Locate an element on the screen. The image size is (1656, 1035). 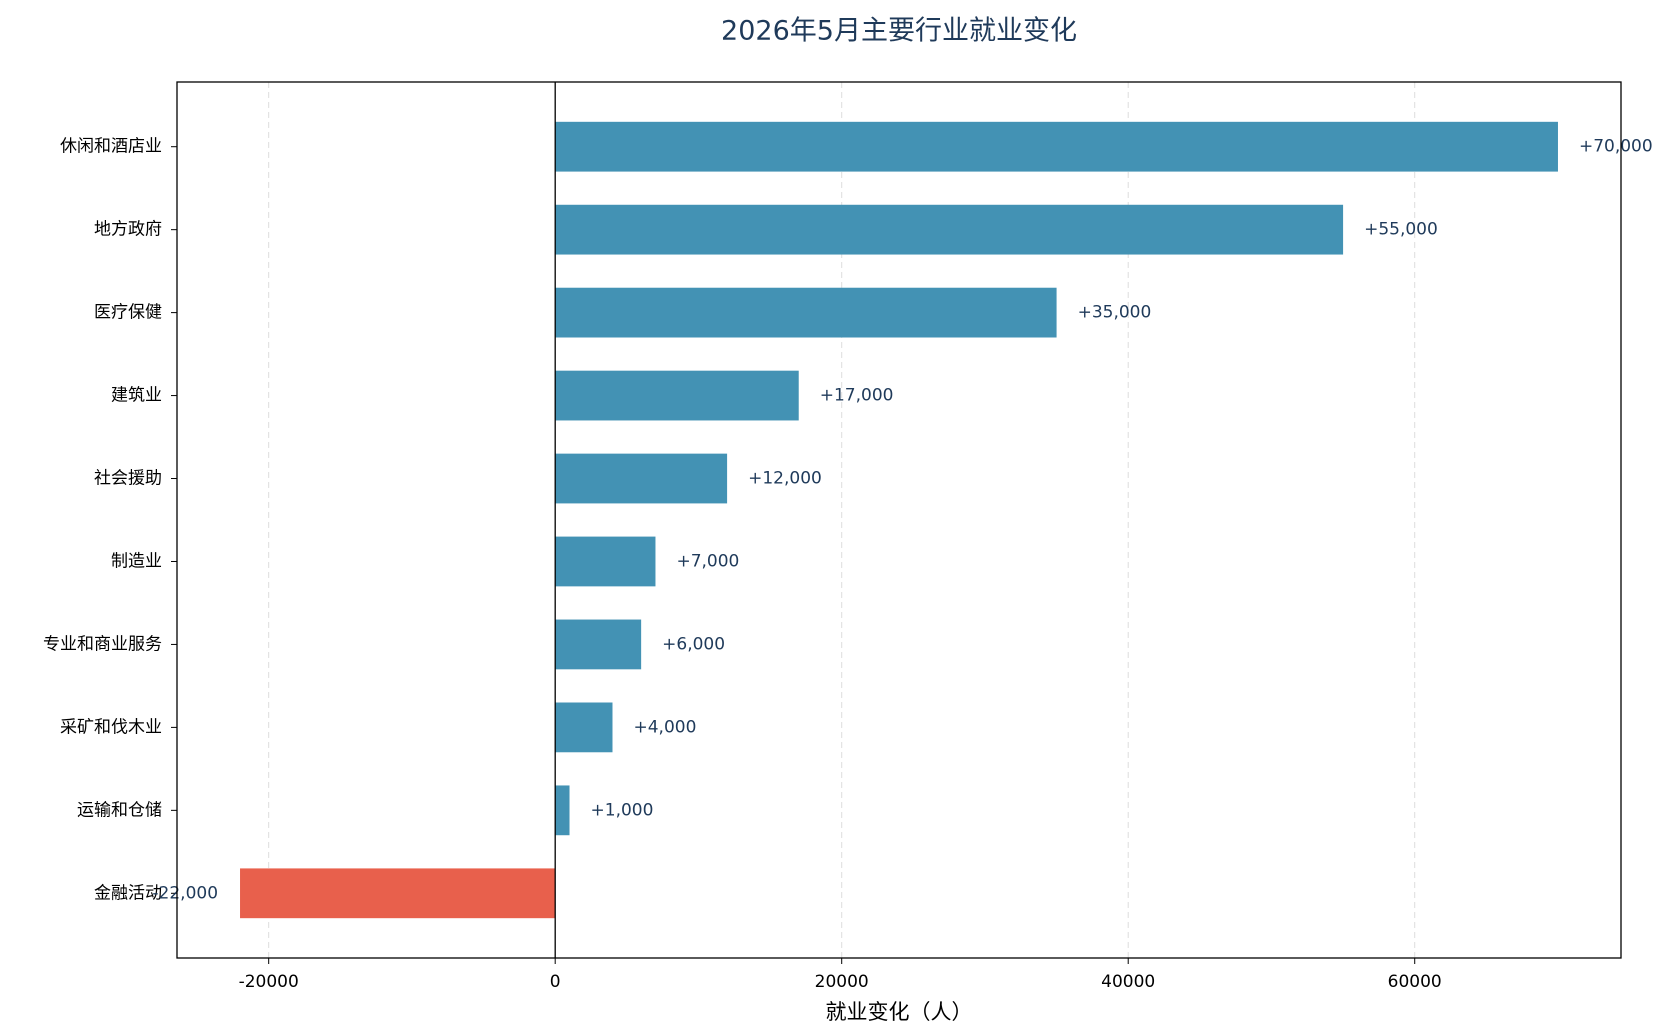
value-label: +55,000 is located at coordinates (1401, 230).